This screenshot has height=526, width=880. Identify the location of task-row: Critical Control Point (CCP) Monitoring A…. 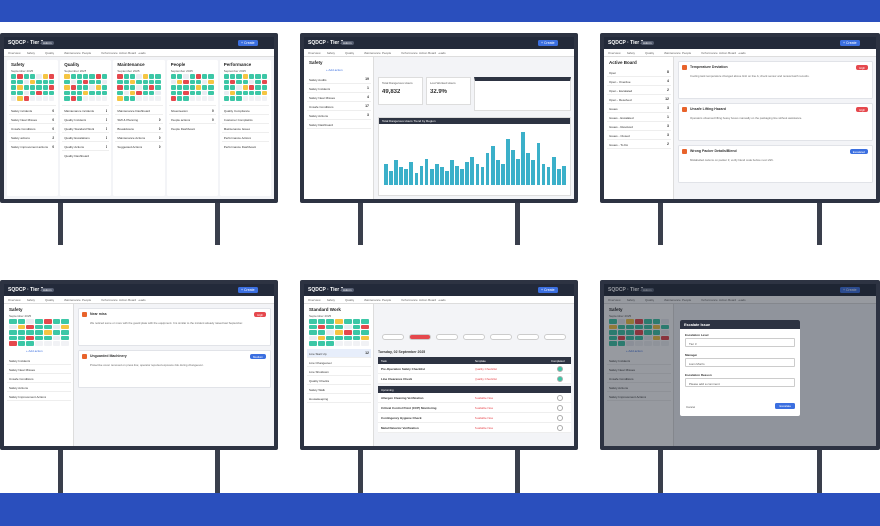
(474, 408).